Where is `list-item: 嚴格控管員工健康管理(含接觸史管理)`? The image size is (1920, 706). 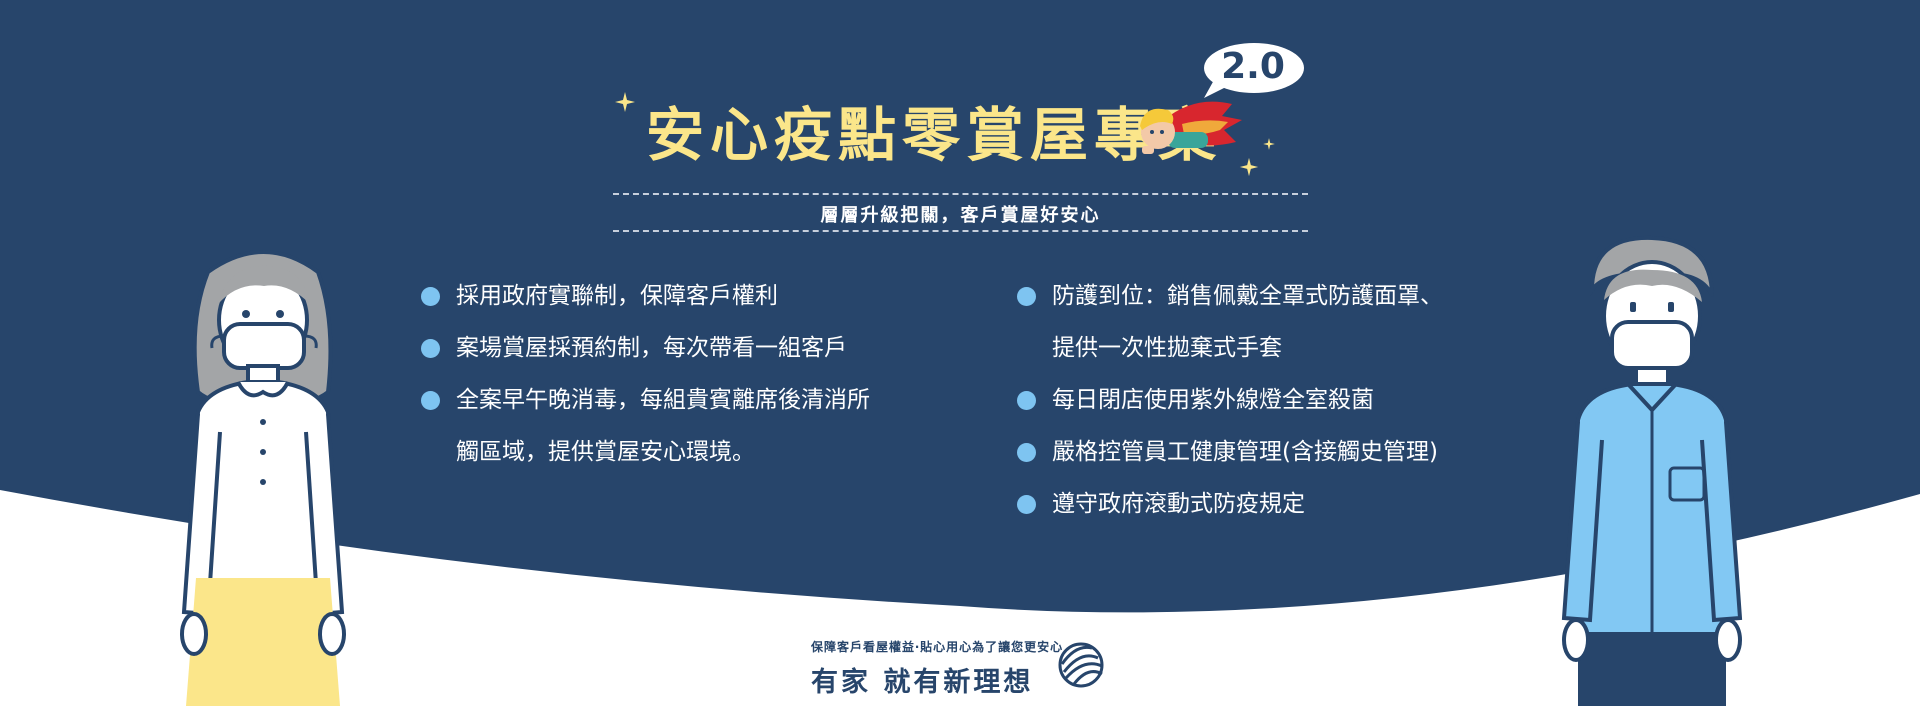
list-item: 嚴格控管員工健康管理(含接觸史管理) is located at coordinates (1230, 452).